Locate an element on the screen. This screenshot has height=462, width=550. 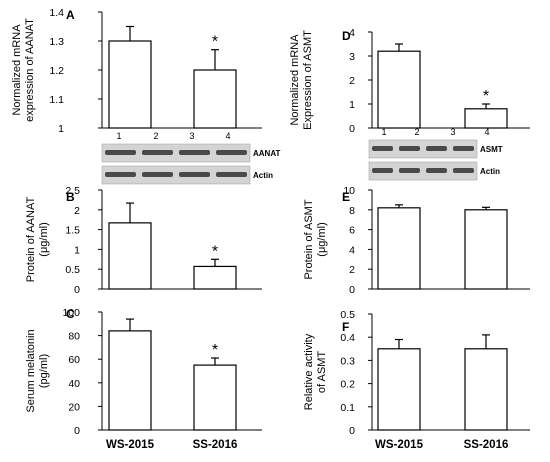
y-axis-label-line: expression of AANAT is located at coordinates (30, 70).